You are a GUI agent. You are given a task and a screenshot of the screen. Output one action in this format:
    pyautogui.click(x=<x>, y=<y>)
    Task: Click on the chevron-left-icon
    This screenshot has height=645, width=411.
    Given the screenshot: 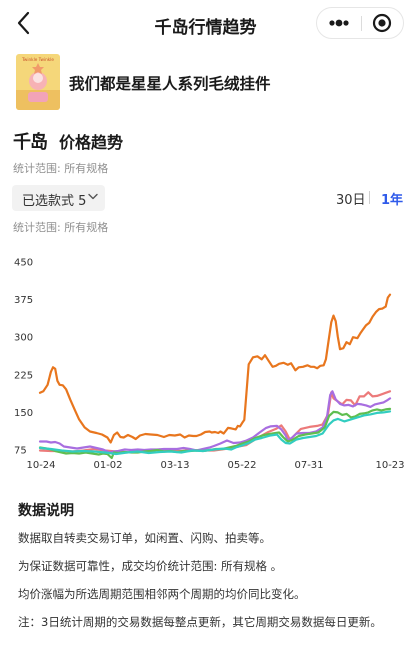 What is the action you would take?
    pyautogui.click(x=24, y=23)
    